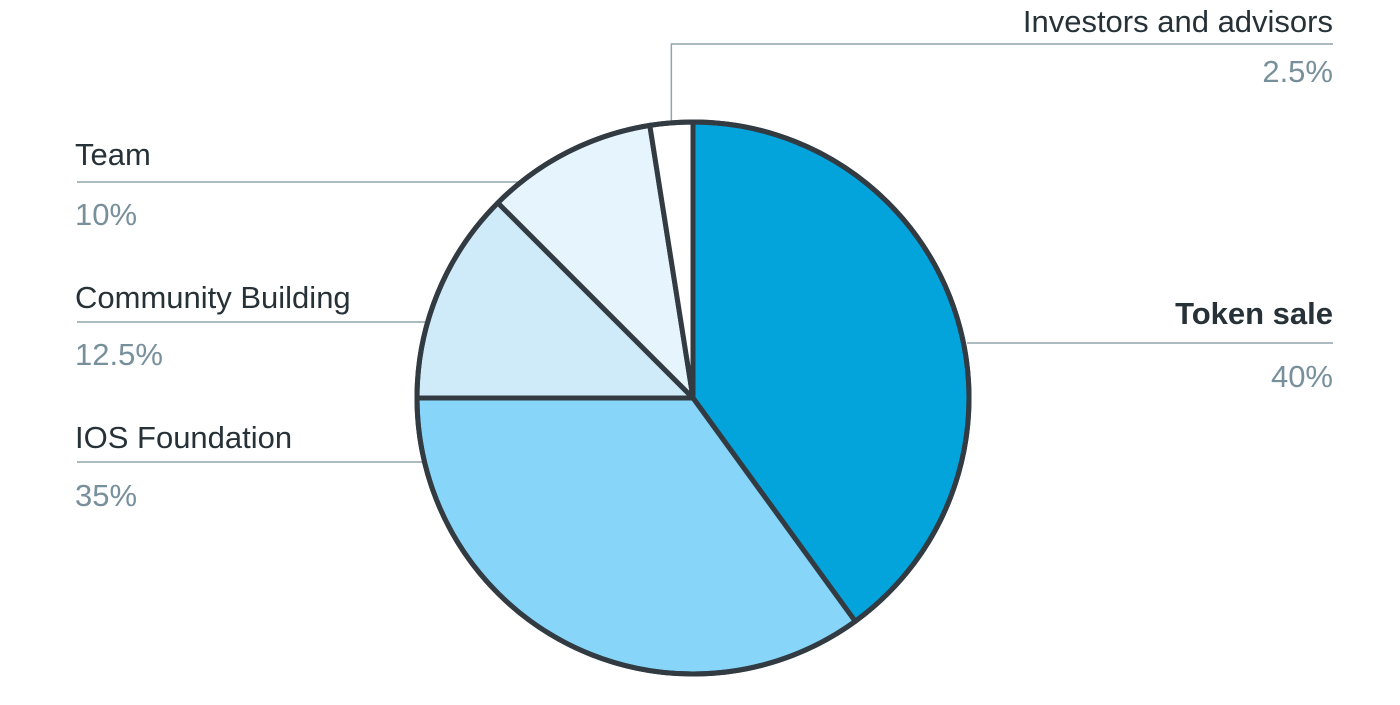 The image size is (1400, 705). Describe the element at coordinates (106, 495) in the screenshot. I see `slice-label-value: 35%` at that location.